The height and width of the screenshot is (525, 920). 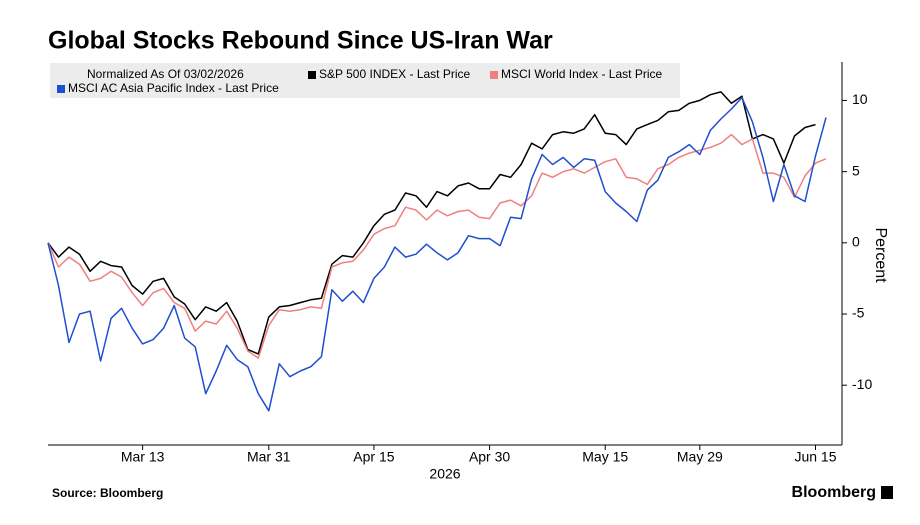 What do you see at coordinates (373, 457) in the screenshot?
I see `x-tick-label: Apr 15` at bounding box center [373, 457].